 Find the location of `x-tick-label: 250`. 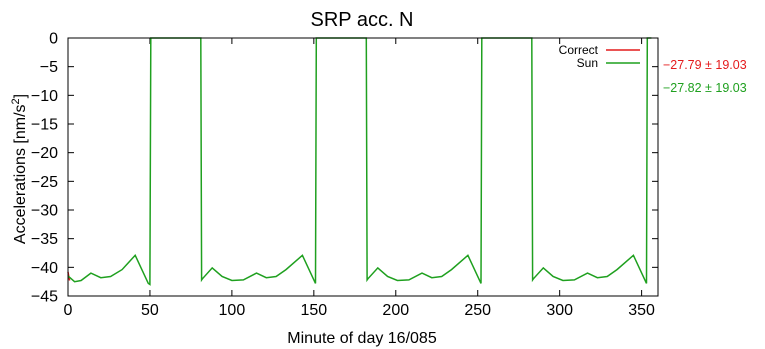

x-tick-label: 250 is located at coordinates (477, 310).